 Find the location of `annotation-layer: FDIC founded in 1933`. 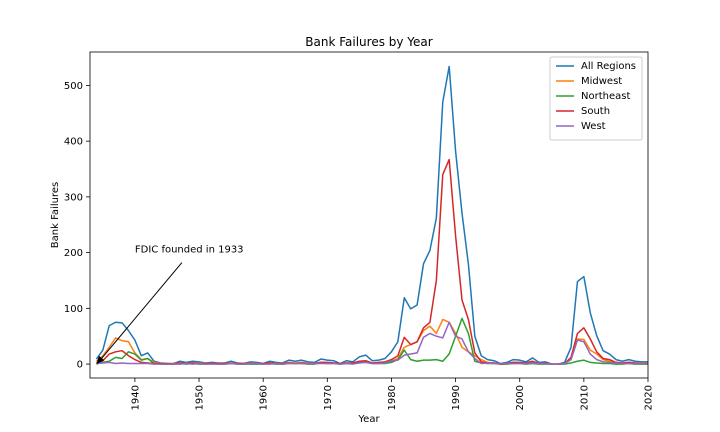

annotation-layer: FDIC founded in 1933 is located at coordinates (170, 305).